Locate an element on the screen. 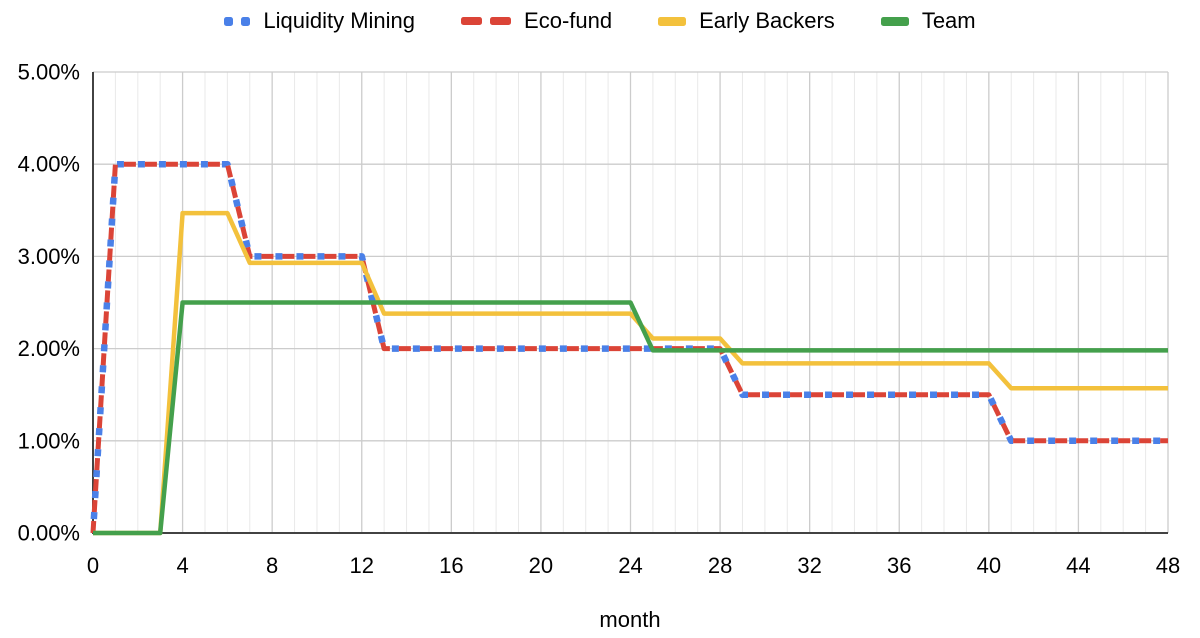  x-tick-label: 40 is located at coordinates (989, 565).